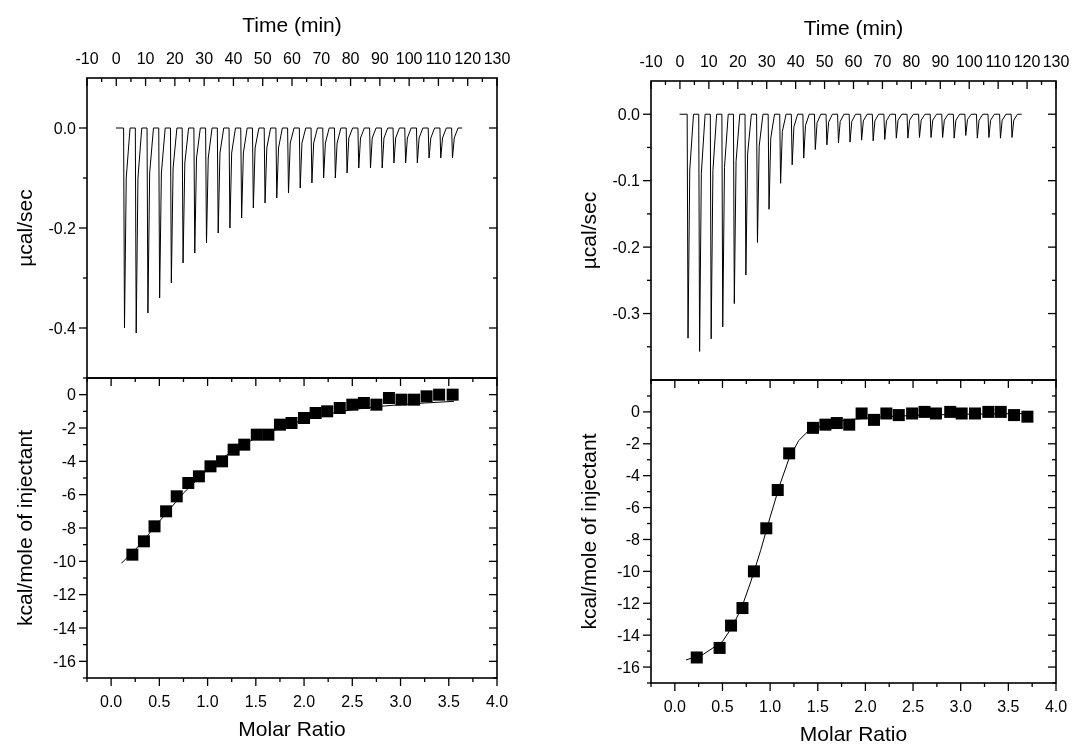 The image size is (1077, 746). I want to click on y-tick-label: -0.4, so click(62, 328).